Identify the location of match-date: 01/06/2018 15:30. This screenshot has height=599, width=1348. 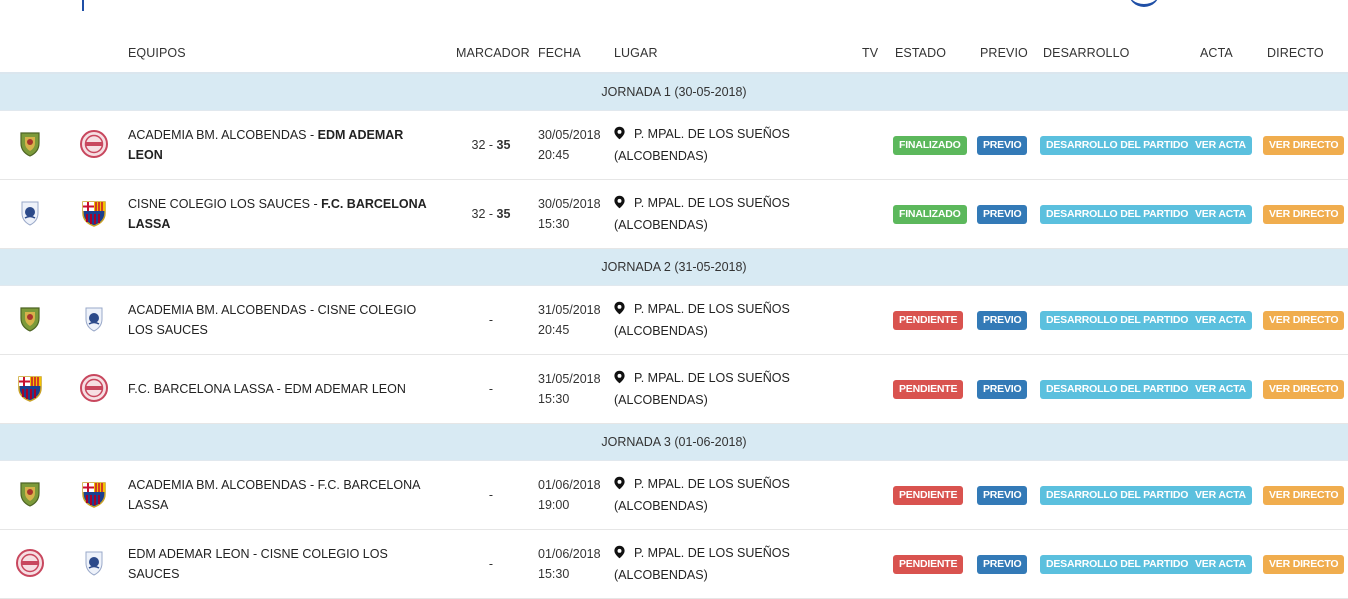
(573, 564).